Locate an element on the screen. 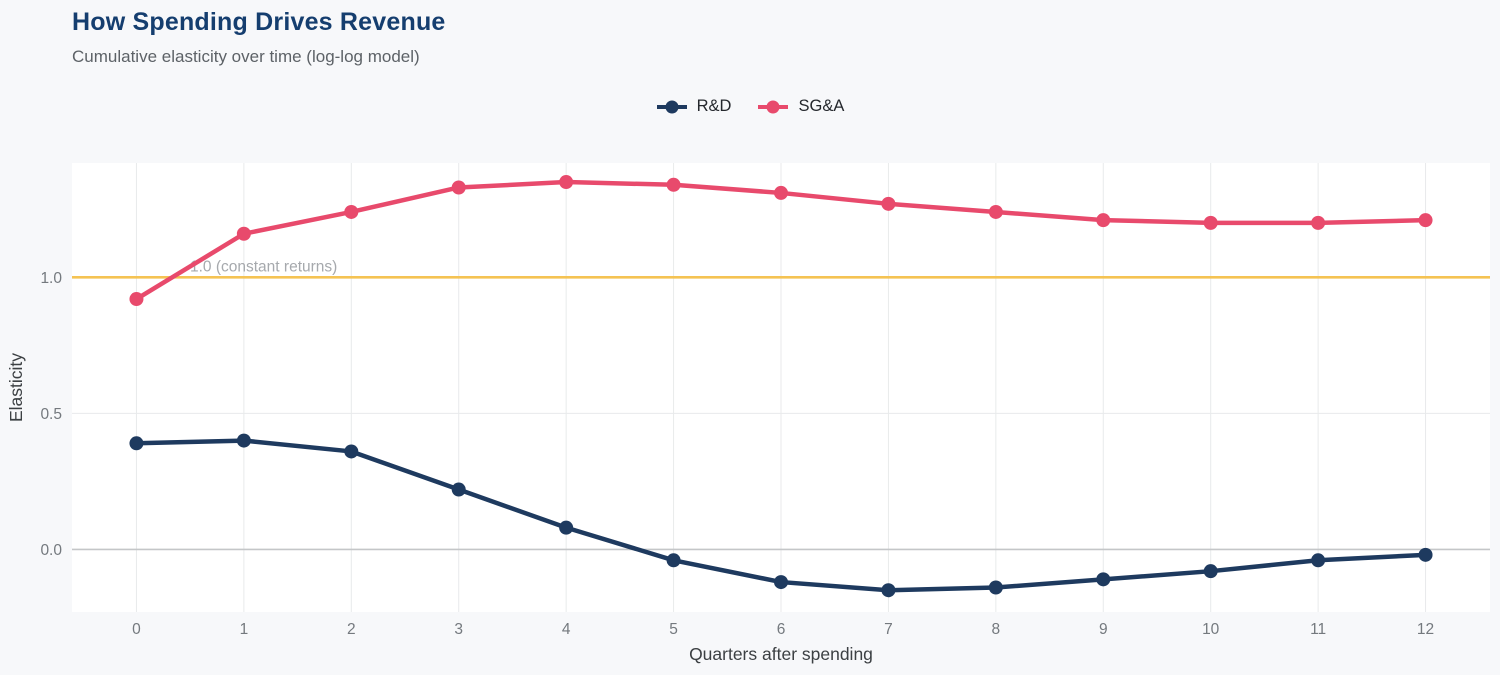 The height and width of the screenshot is (675, 1500). rd-line-marker-icon is located at coordinates (671, 106).